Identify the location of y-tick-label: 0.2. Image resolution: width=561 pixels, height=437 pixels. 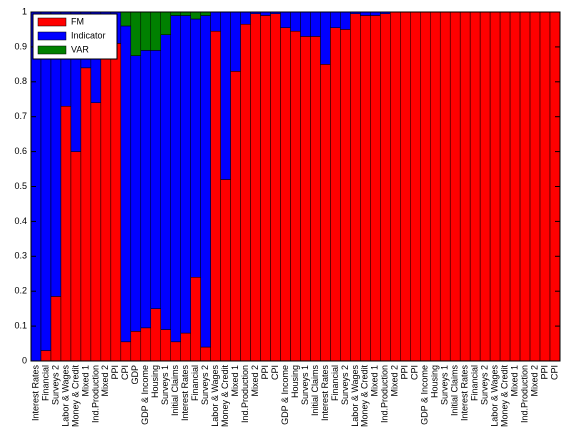
(20, 291).